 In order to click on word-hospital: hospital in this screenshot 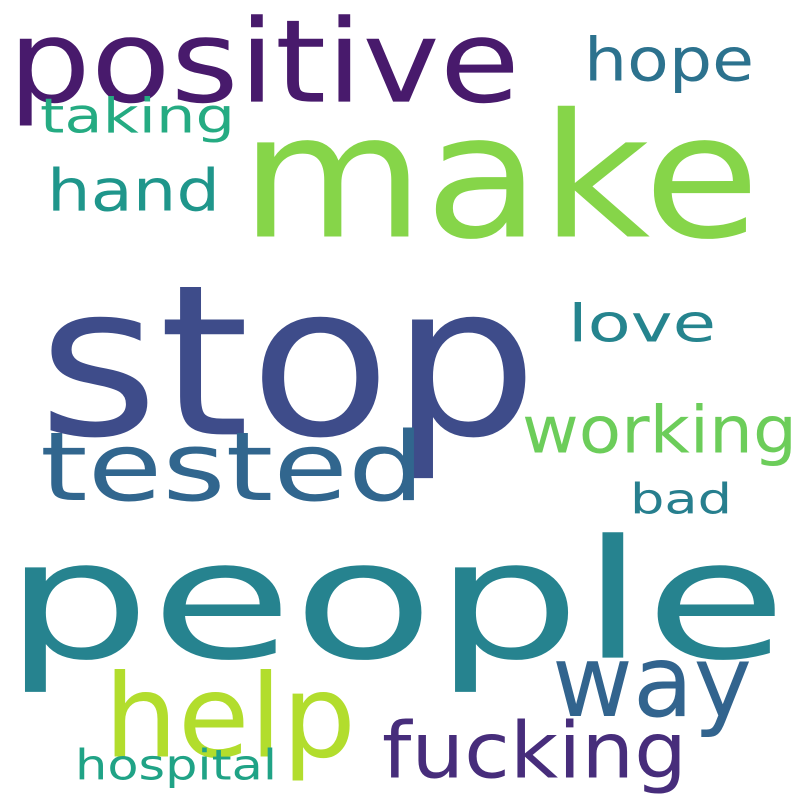, I will do `click(176, 765)`.